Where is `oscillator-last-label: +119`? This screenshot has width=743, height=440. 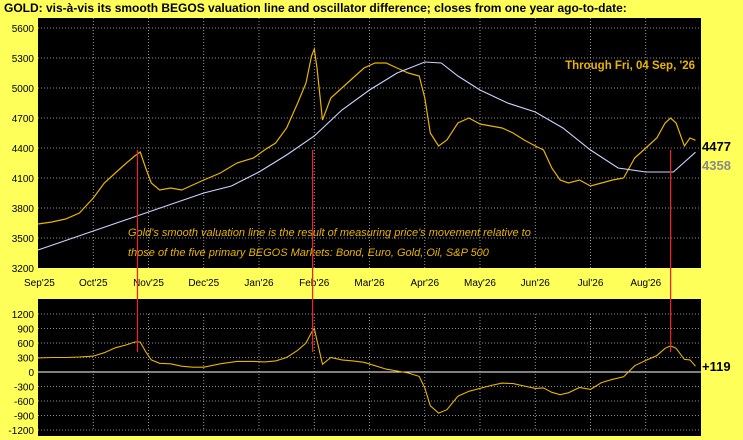 oscillator-last-label: +119 is located at coordinates (716, 366).